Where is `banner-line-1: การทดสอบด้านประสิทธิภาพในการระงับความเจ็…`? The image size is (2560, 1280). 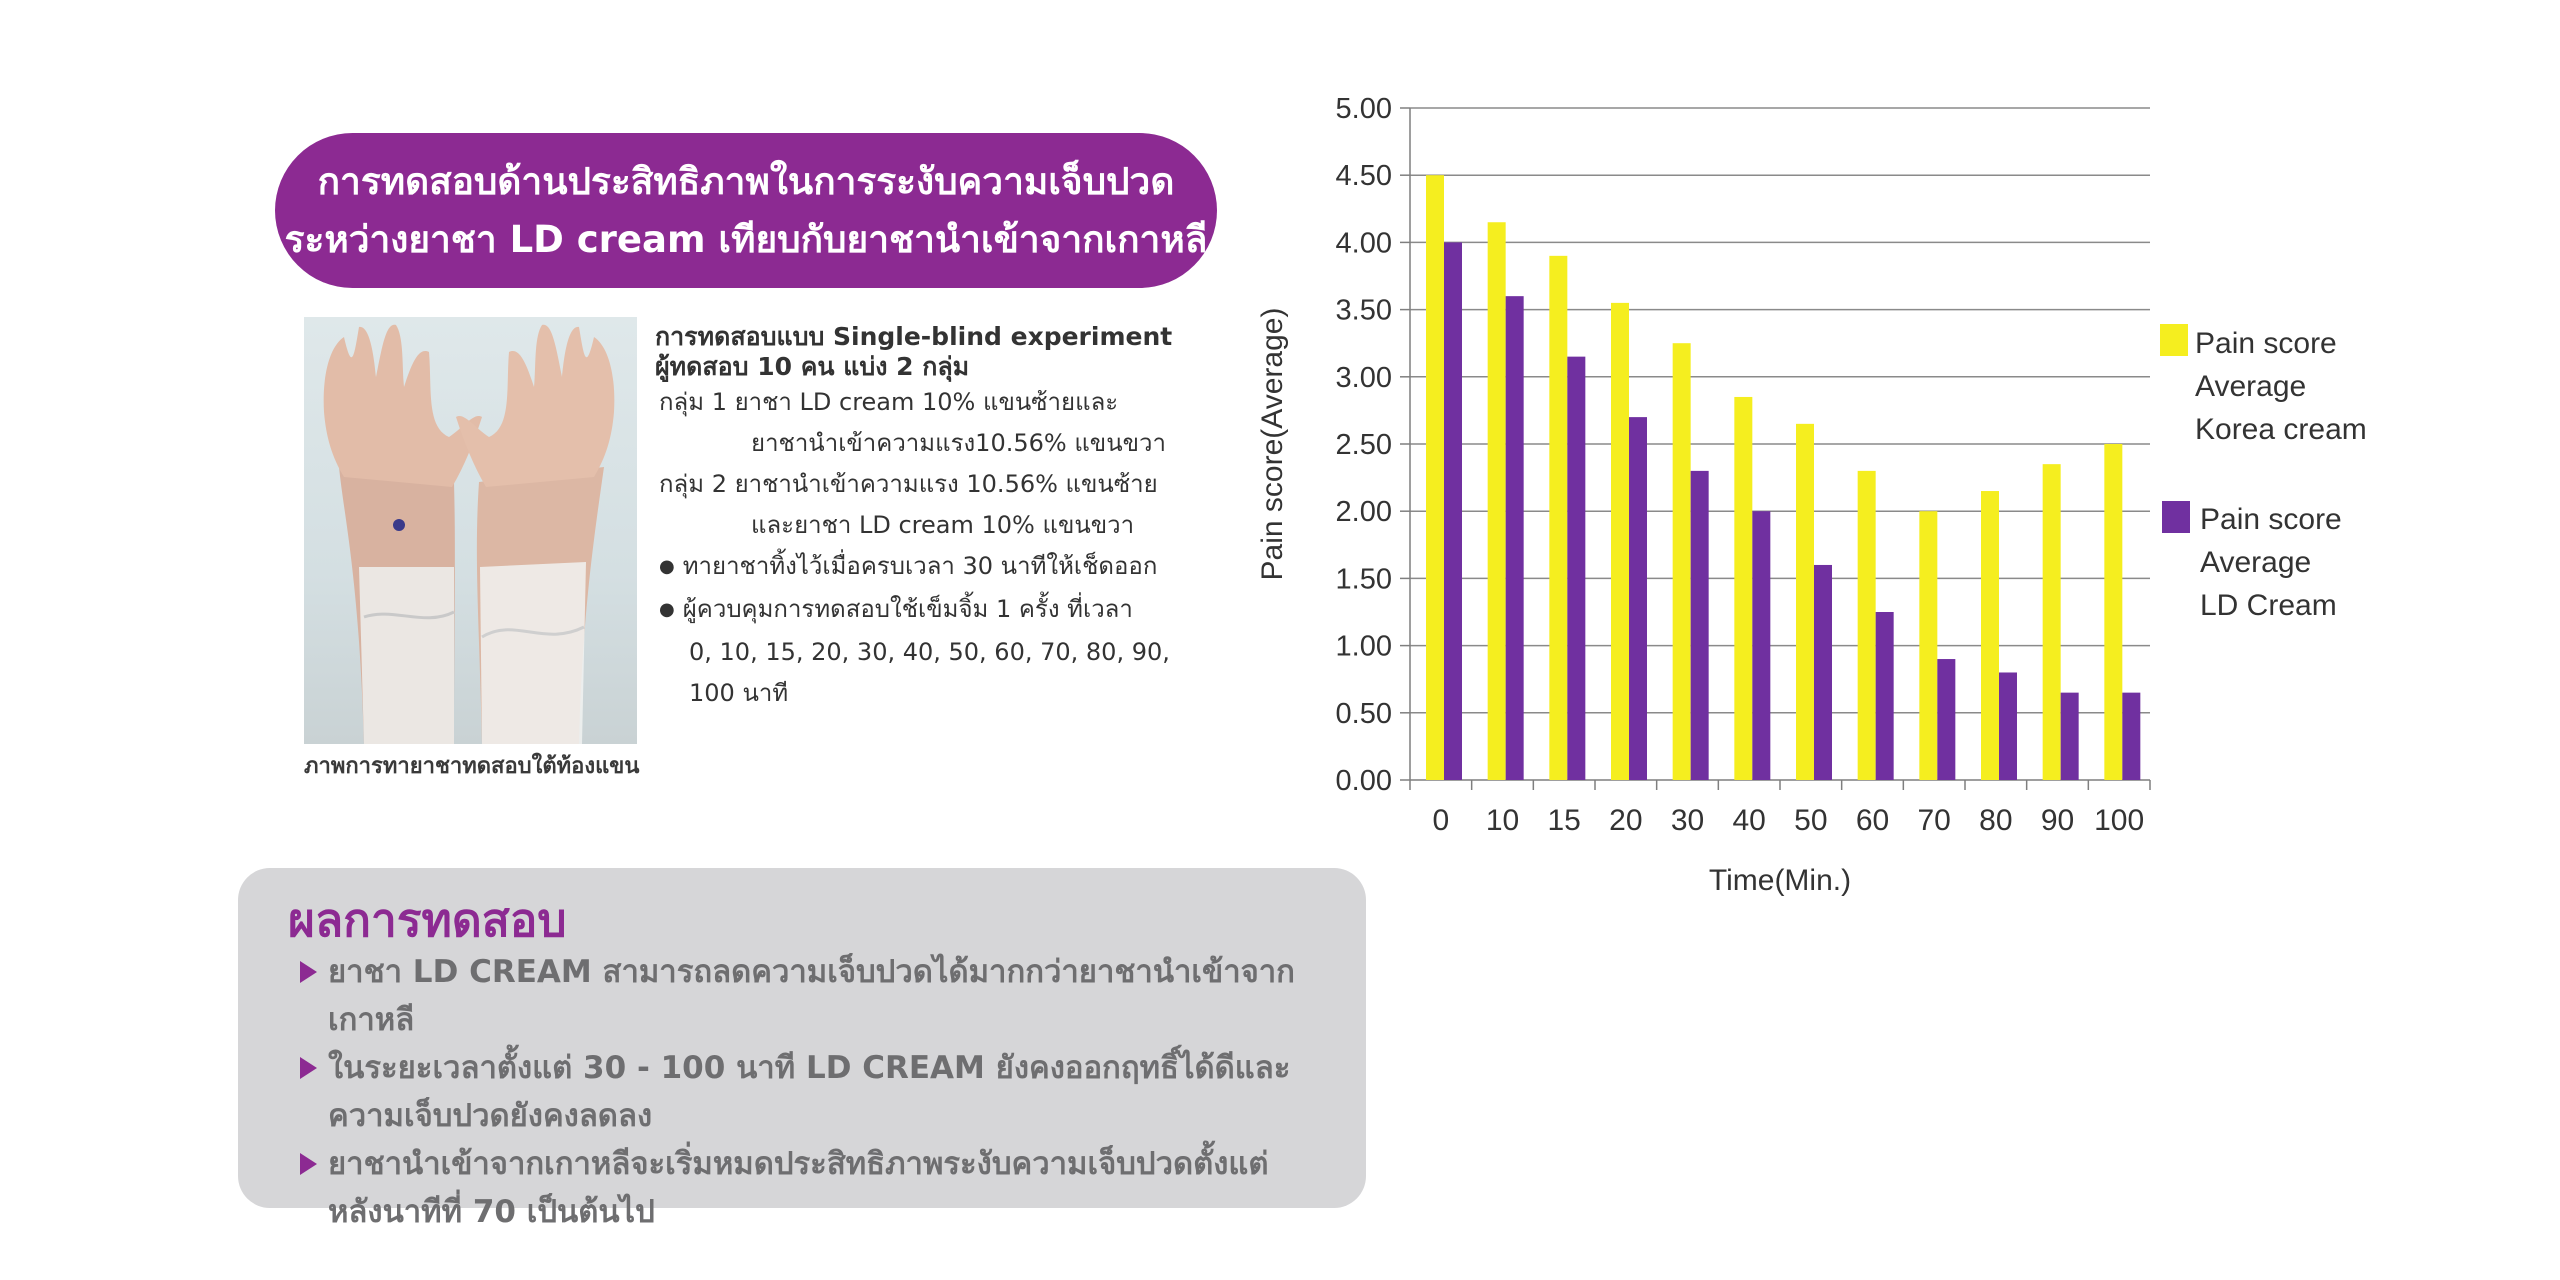 banner-line-1: การทดสอบด้านประสิทธิภาพในการระงับความเจ็… is located at coordinates (746, 181).